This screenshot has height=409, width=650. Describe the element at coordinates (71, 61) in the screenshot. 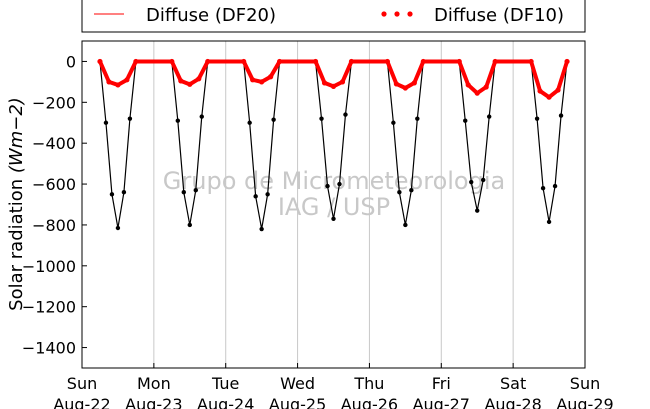

I see `y-tick-label: 0` at that location.